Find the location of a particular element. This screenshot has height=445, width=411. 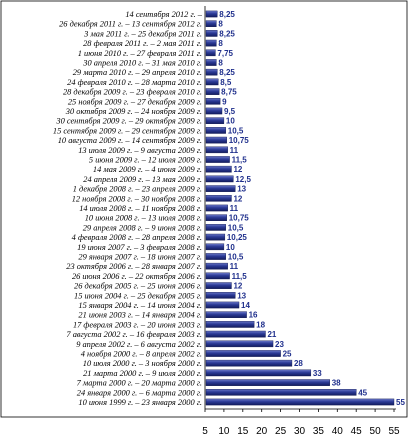

category-label: 25 ноября 2009 г. – 27 декабря 2009 г. is located at coordinates (135, 101).